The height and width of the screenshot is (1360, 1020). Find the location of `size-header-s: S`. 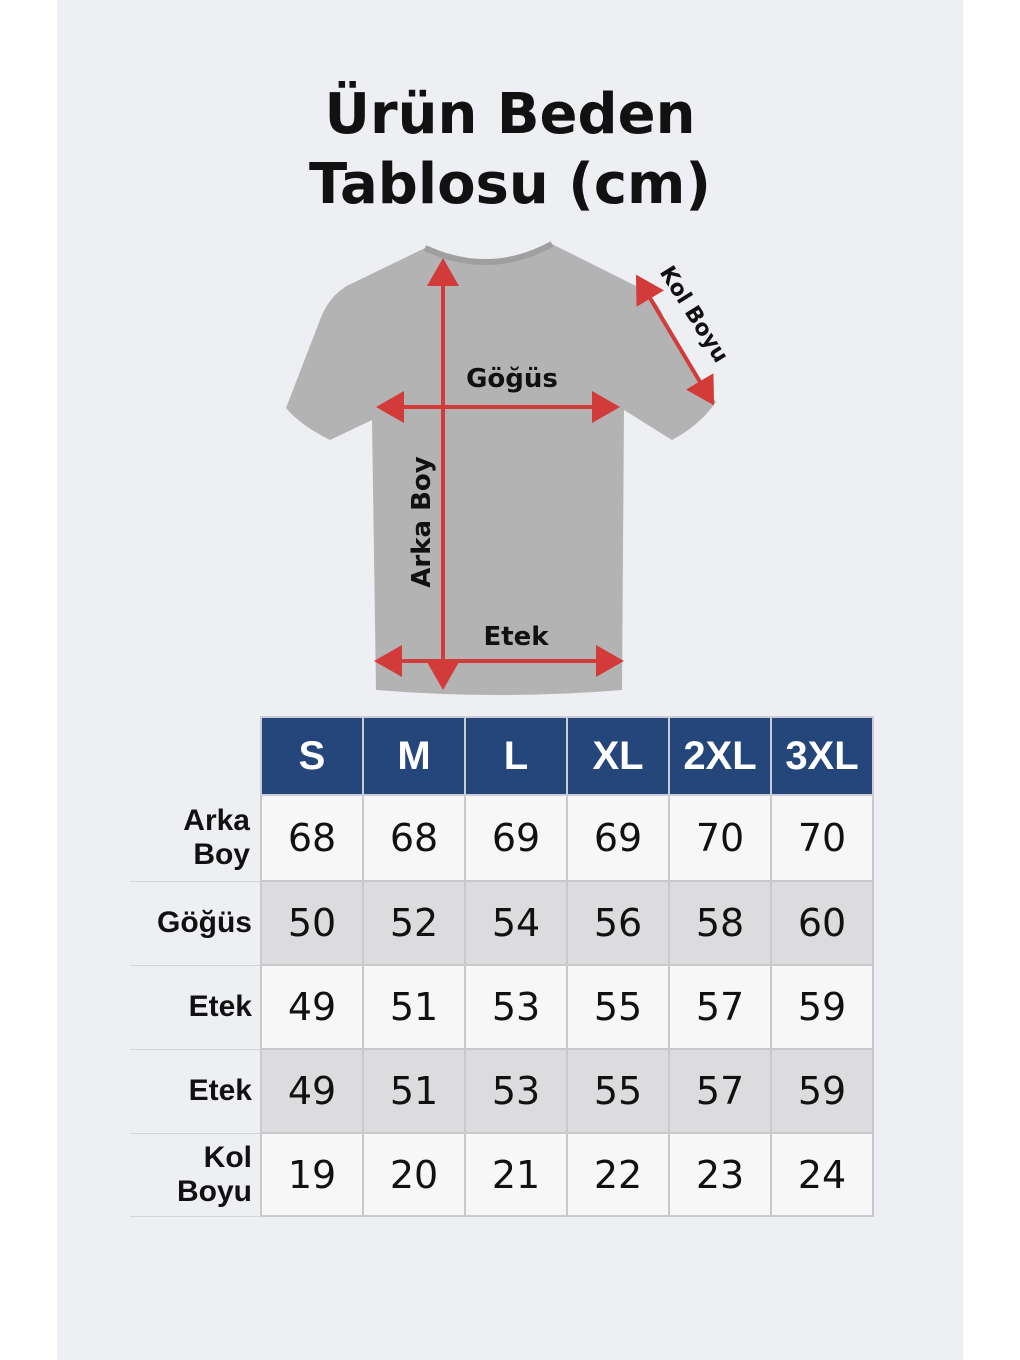

size-header-s: S is located at coordinates (312, 756).